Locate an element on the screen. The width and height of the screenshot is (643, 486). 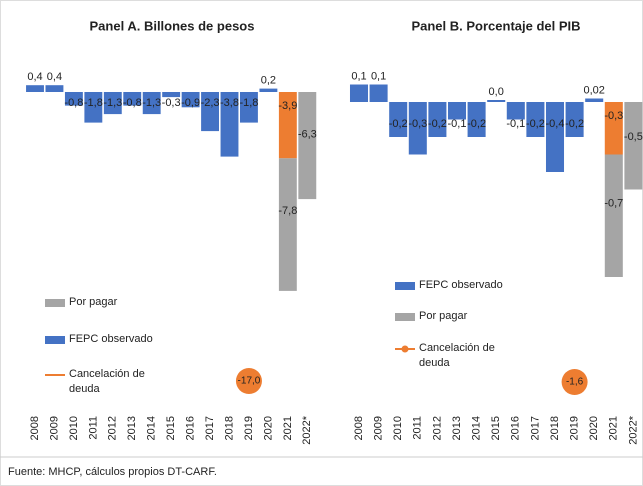
data-label: -2,3 is located at coordinates (210, 103).